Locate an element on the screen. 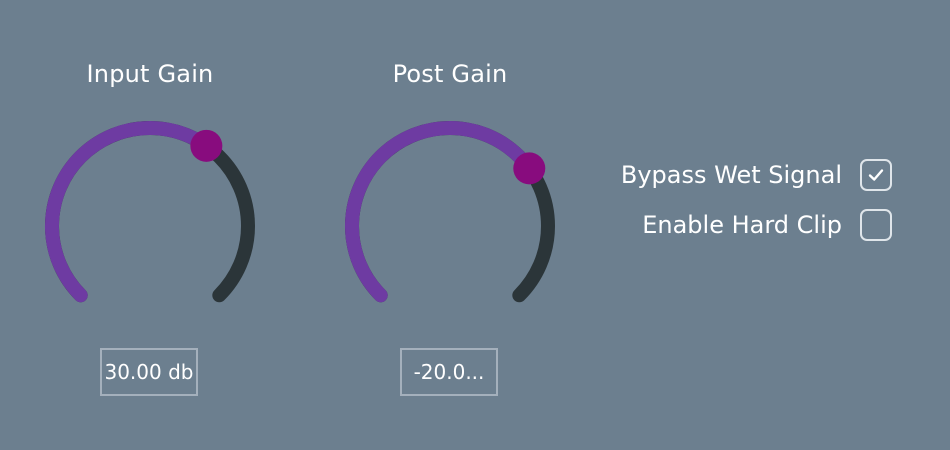  bypass-wet-signal-checkbox is located at coordinates (876, 175).